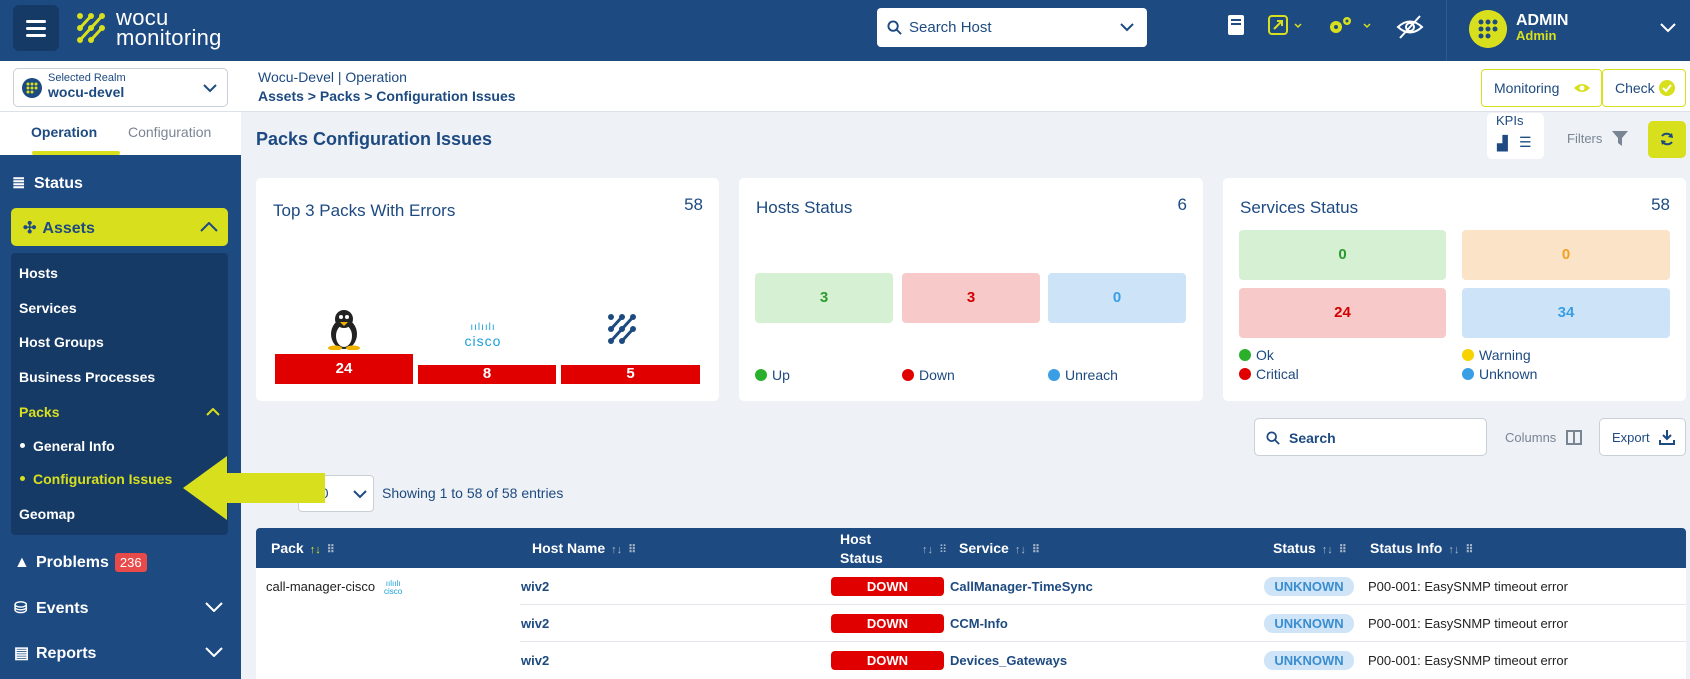 The height and width of the screenshot is (679, 1690). What do you see at coordinates (584, 548) in the screenshot?
I see `col-host-name: Host Name ↑↓ ⠿` at bounding box center [584, 548].